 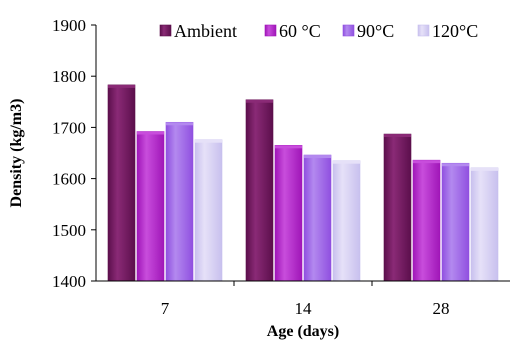 I want to click on y-tick-label: 1400, so click(x=69, y=281).